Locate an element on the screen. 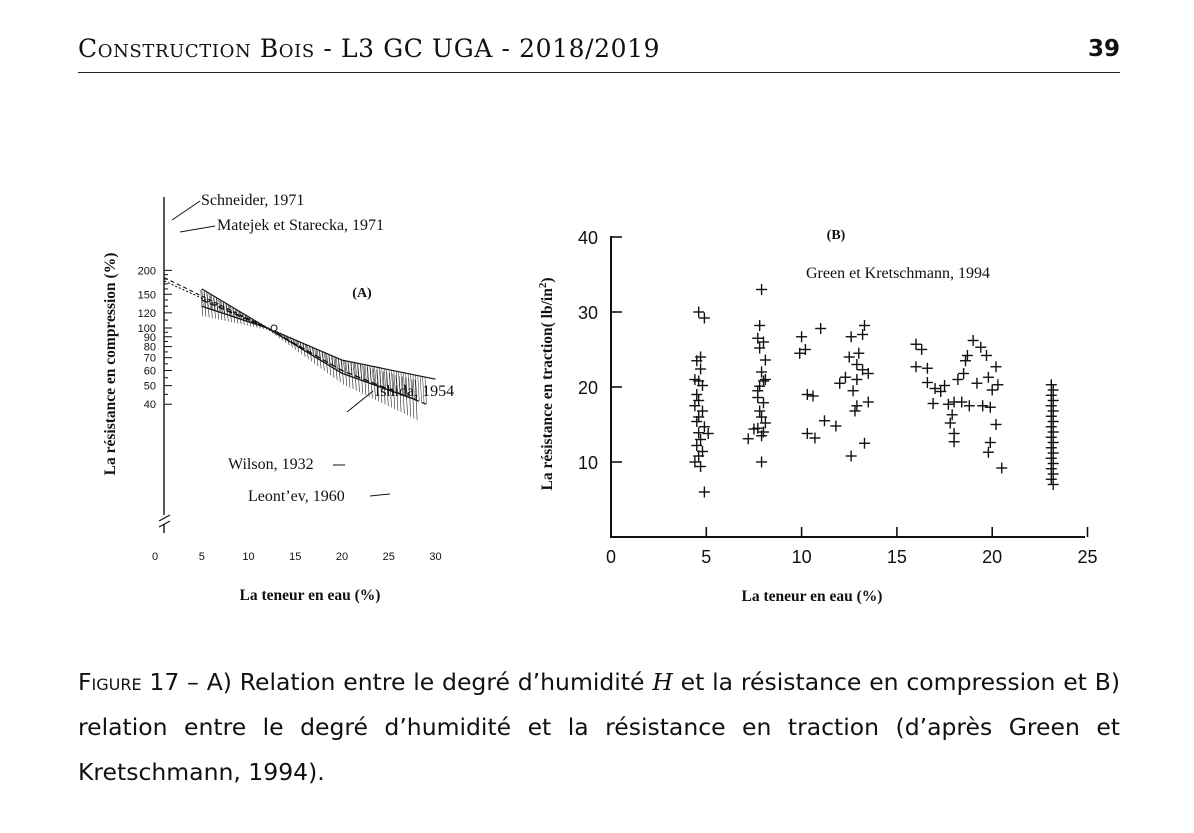  chart-b-x-tick-label: 5 is located at coordinates (706, 557).